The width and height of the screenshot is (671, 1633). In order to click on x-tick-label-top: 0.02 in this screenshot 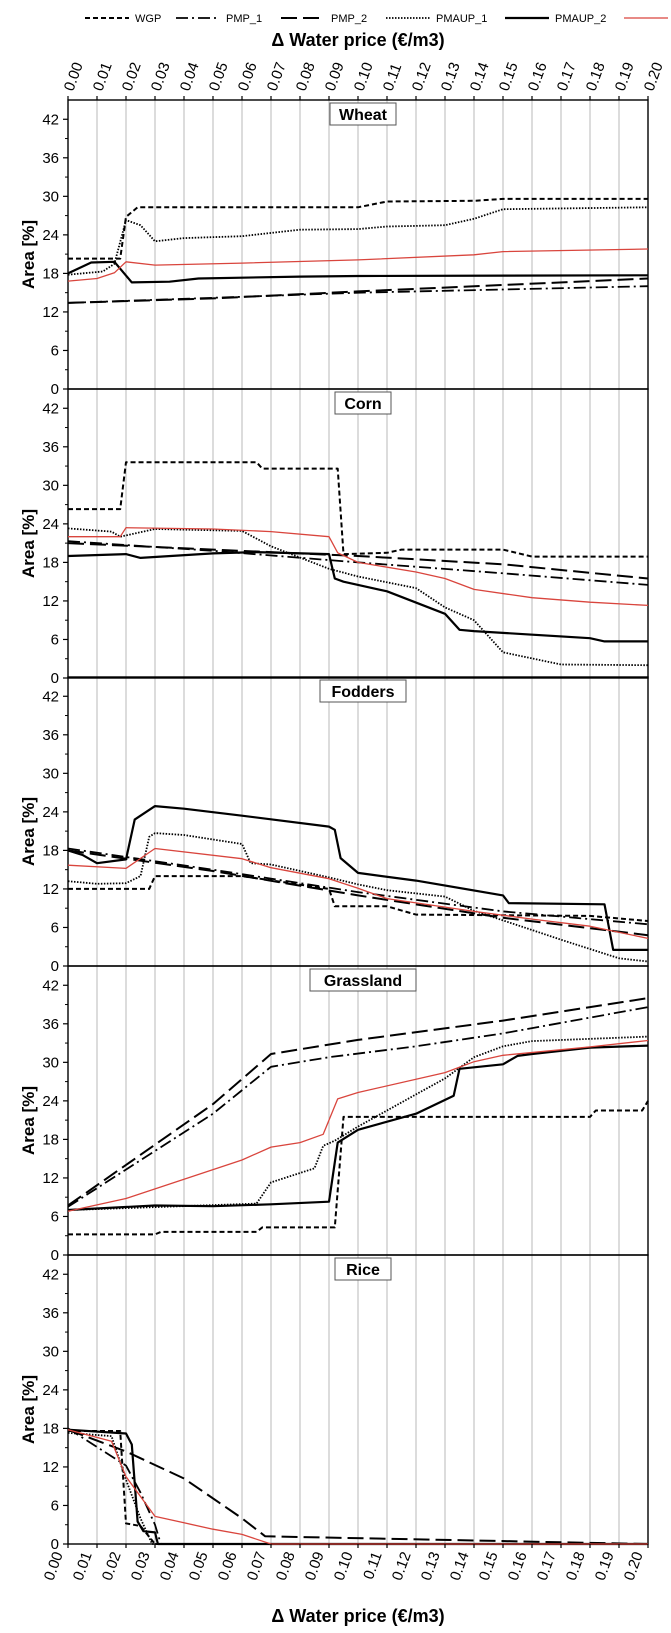, I will do `click(132, 76)`.